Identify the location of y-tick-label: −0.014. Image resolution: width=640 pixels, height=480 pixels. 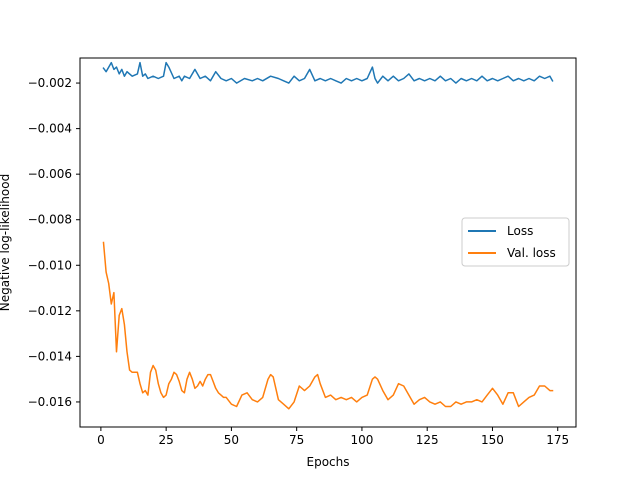
(50, 356).